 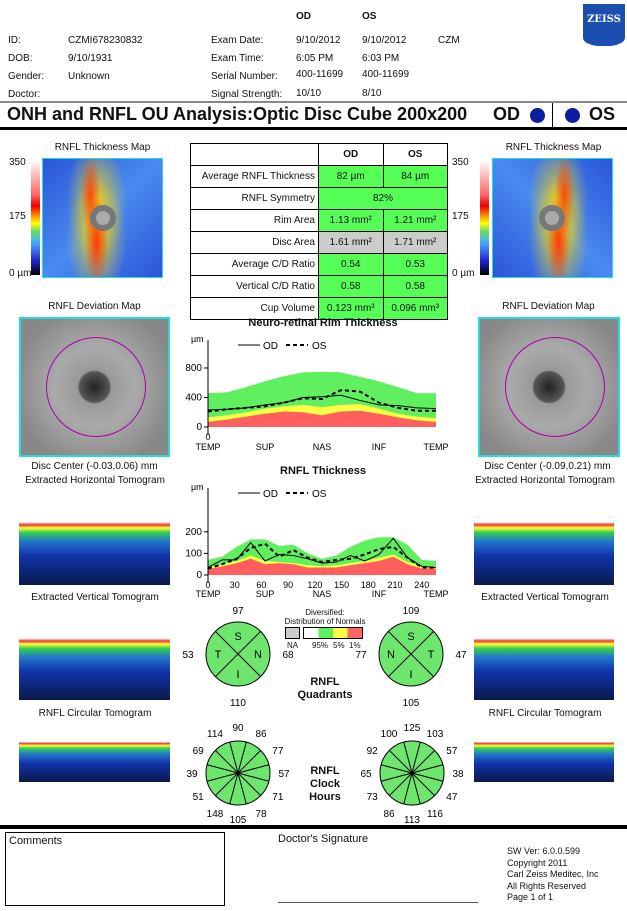 I want to click on quadrants-label: RNFL Quadrants, so click(x=325, y=688).